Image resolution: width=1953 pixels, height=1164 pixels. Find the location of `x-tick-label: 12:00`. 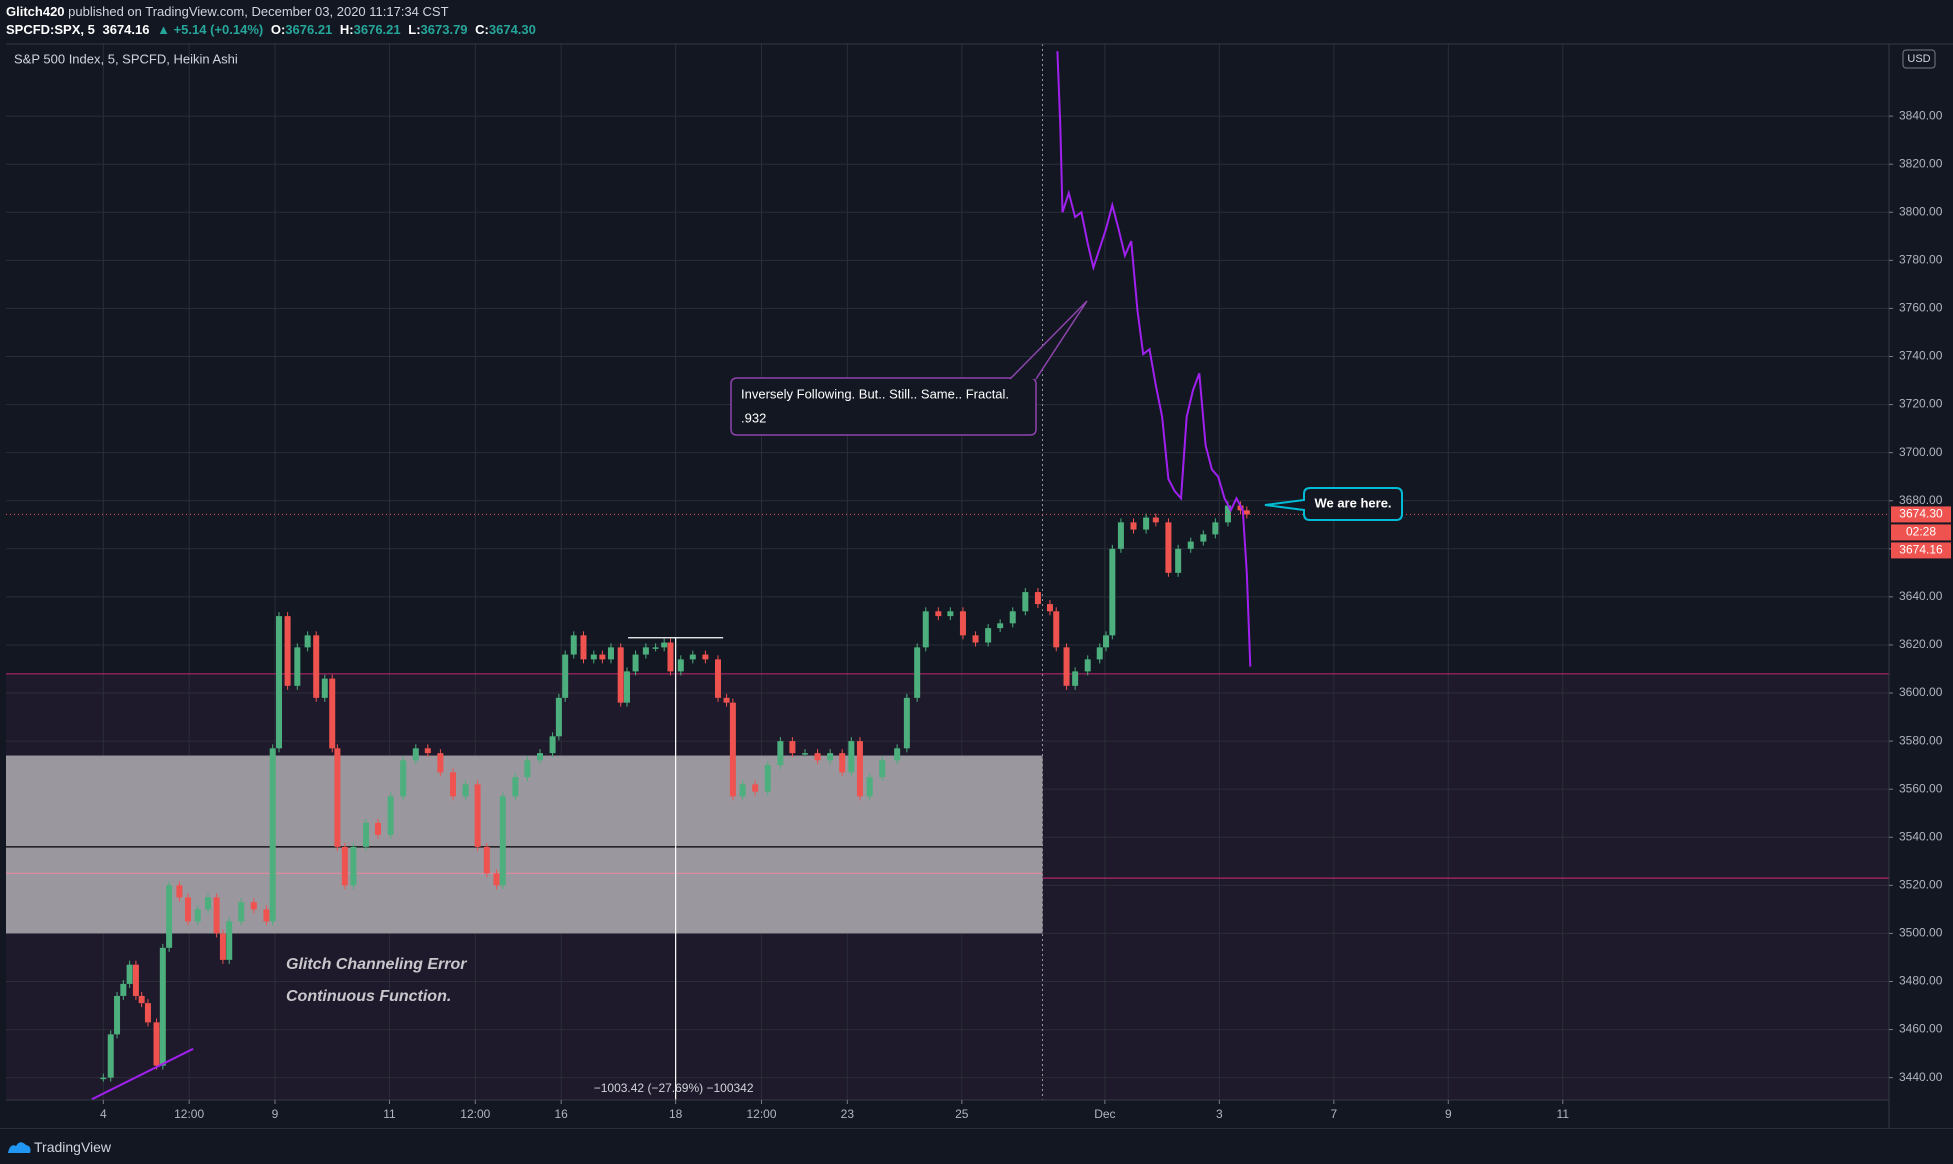

x-tick-label: 12:00 is located at coordinates (475, 1114).